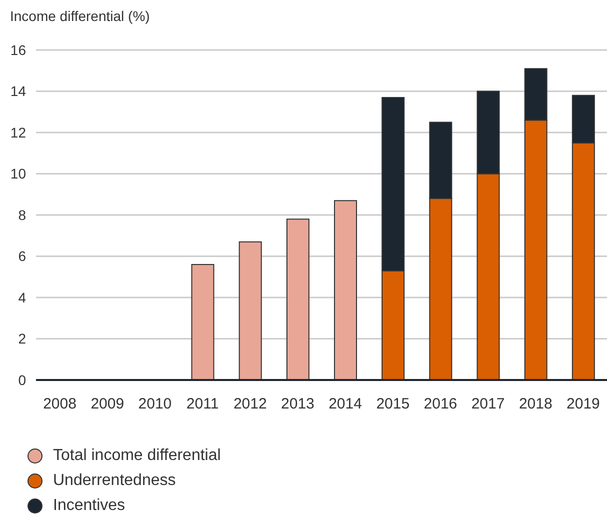  Describe the element at coordinates (80, 16) in the screenshot. I see `y-axis-title: Income differential (%)` at that location.